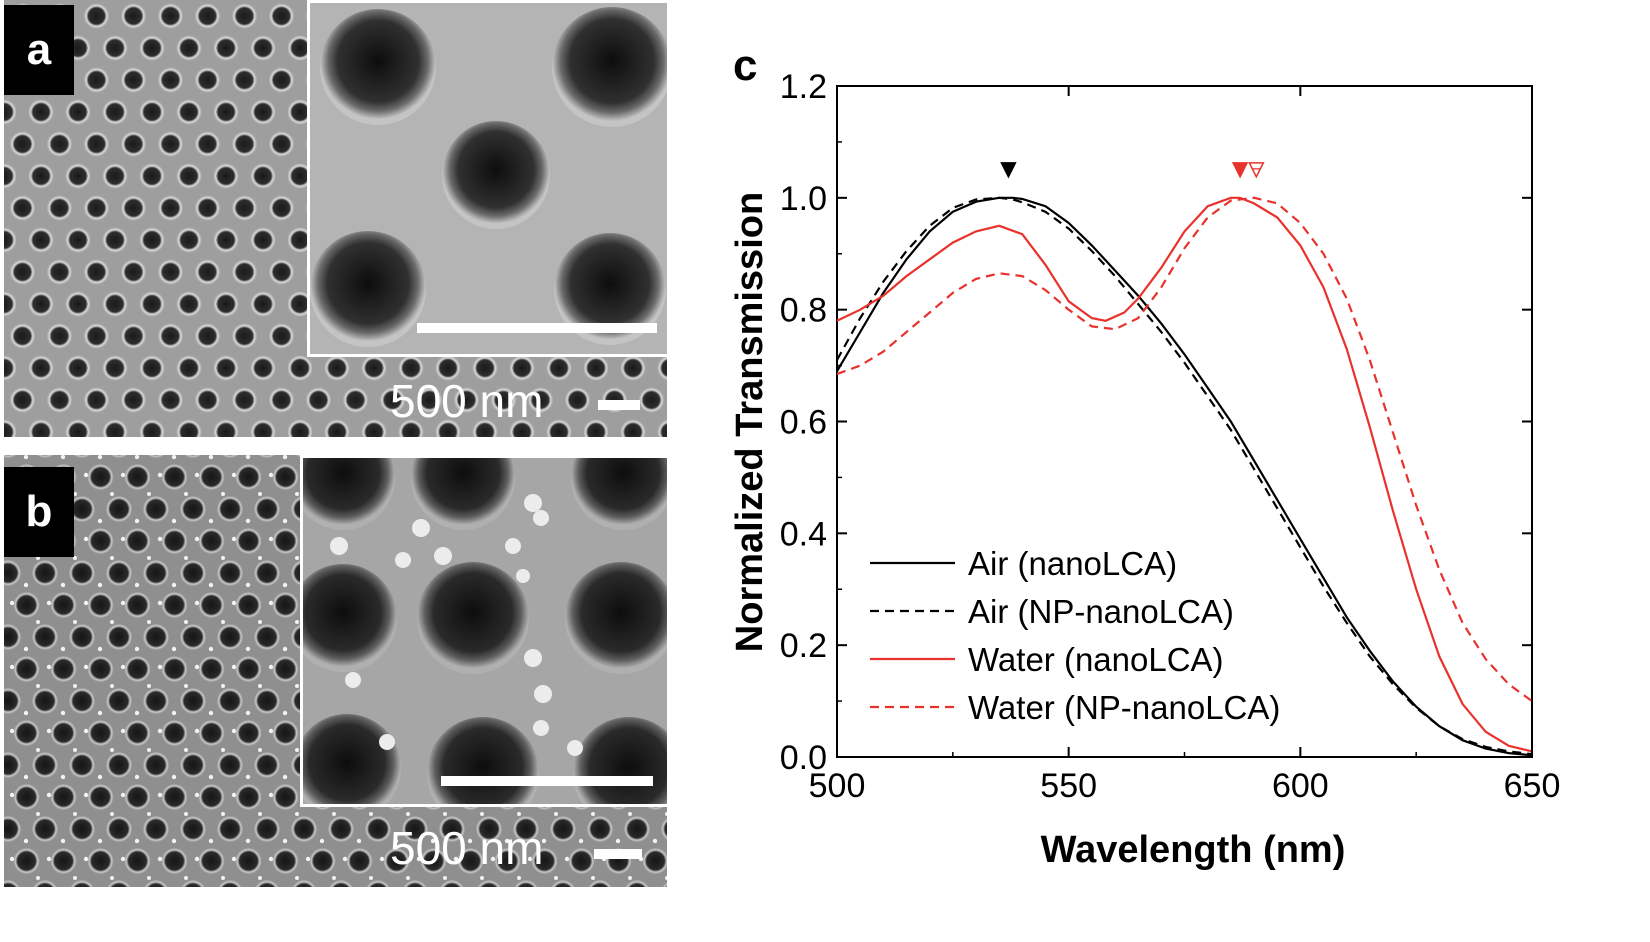  What do you see at coordinates (487, 178) in the screenshot?
I see `sem-inset-a` at bounding box center [487, 178].